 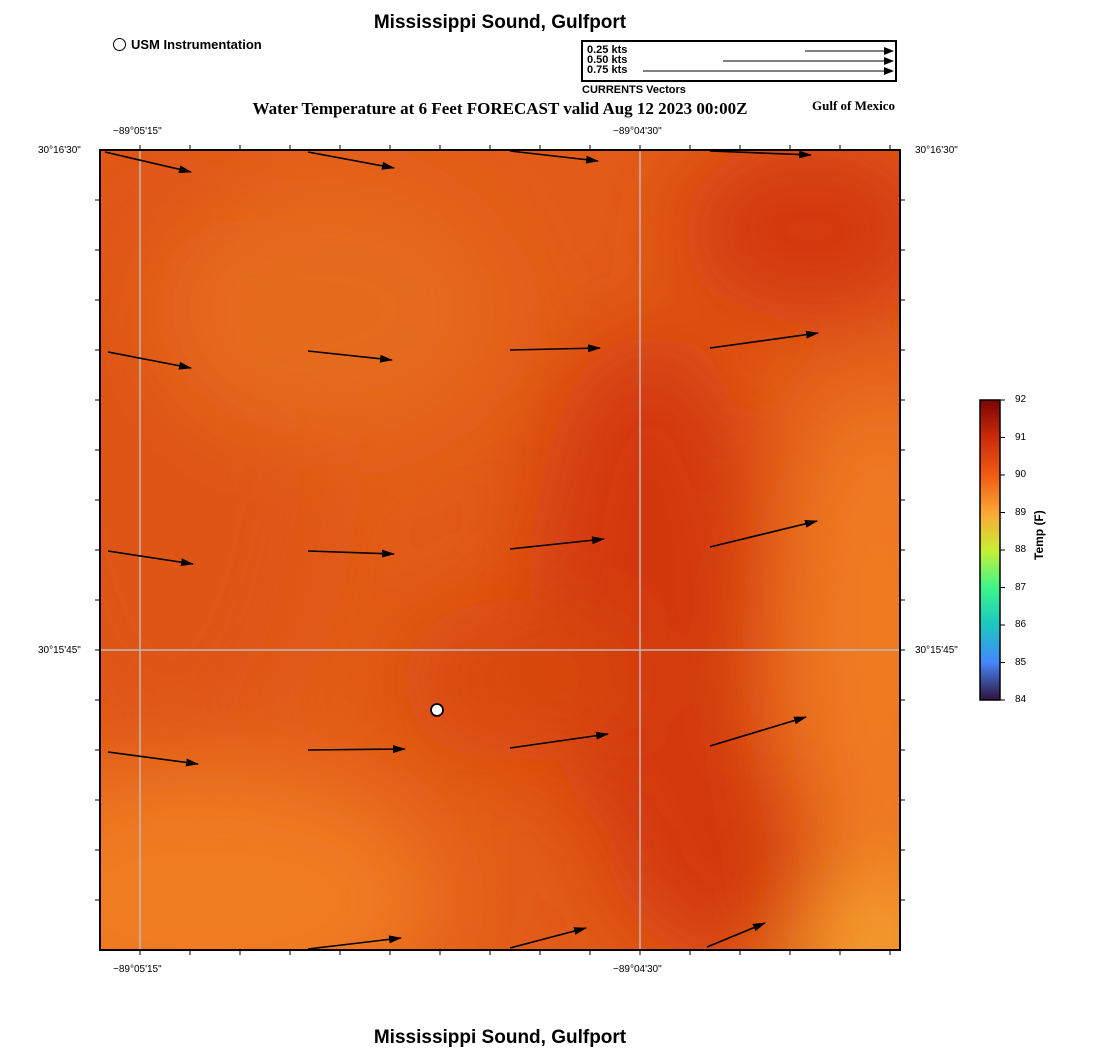 What do you see at coordinates (1021, 624) in the screenshot?
I see `colorbar-tick-86: 86` at bounding box center [1021, 624].